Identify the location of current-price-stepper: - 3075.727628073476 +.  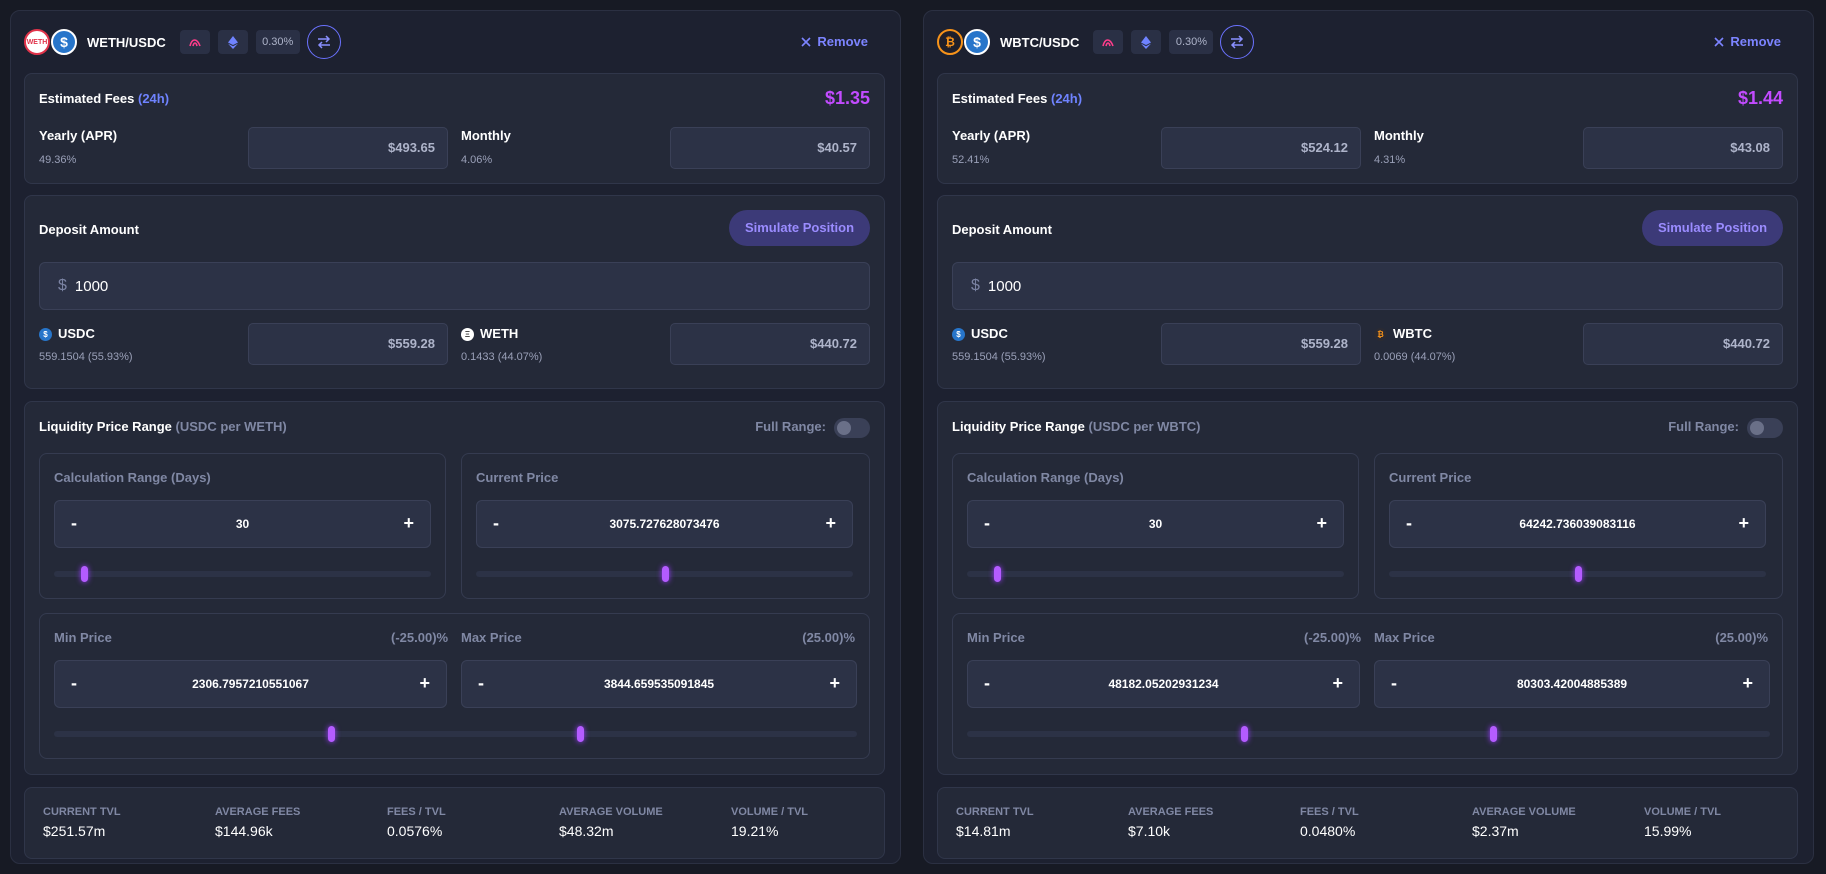
(664, 524).